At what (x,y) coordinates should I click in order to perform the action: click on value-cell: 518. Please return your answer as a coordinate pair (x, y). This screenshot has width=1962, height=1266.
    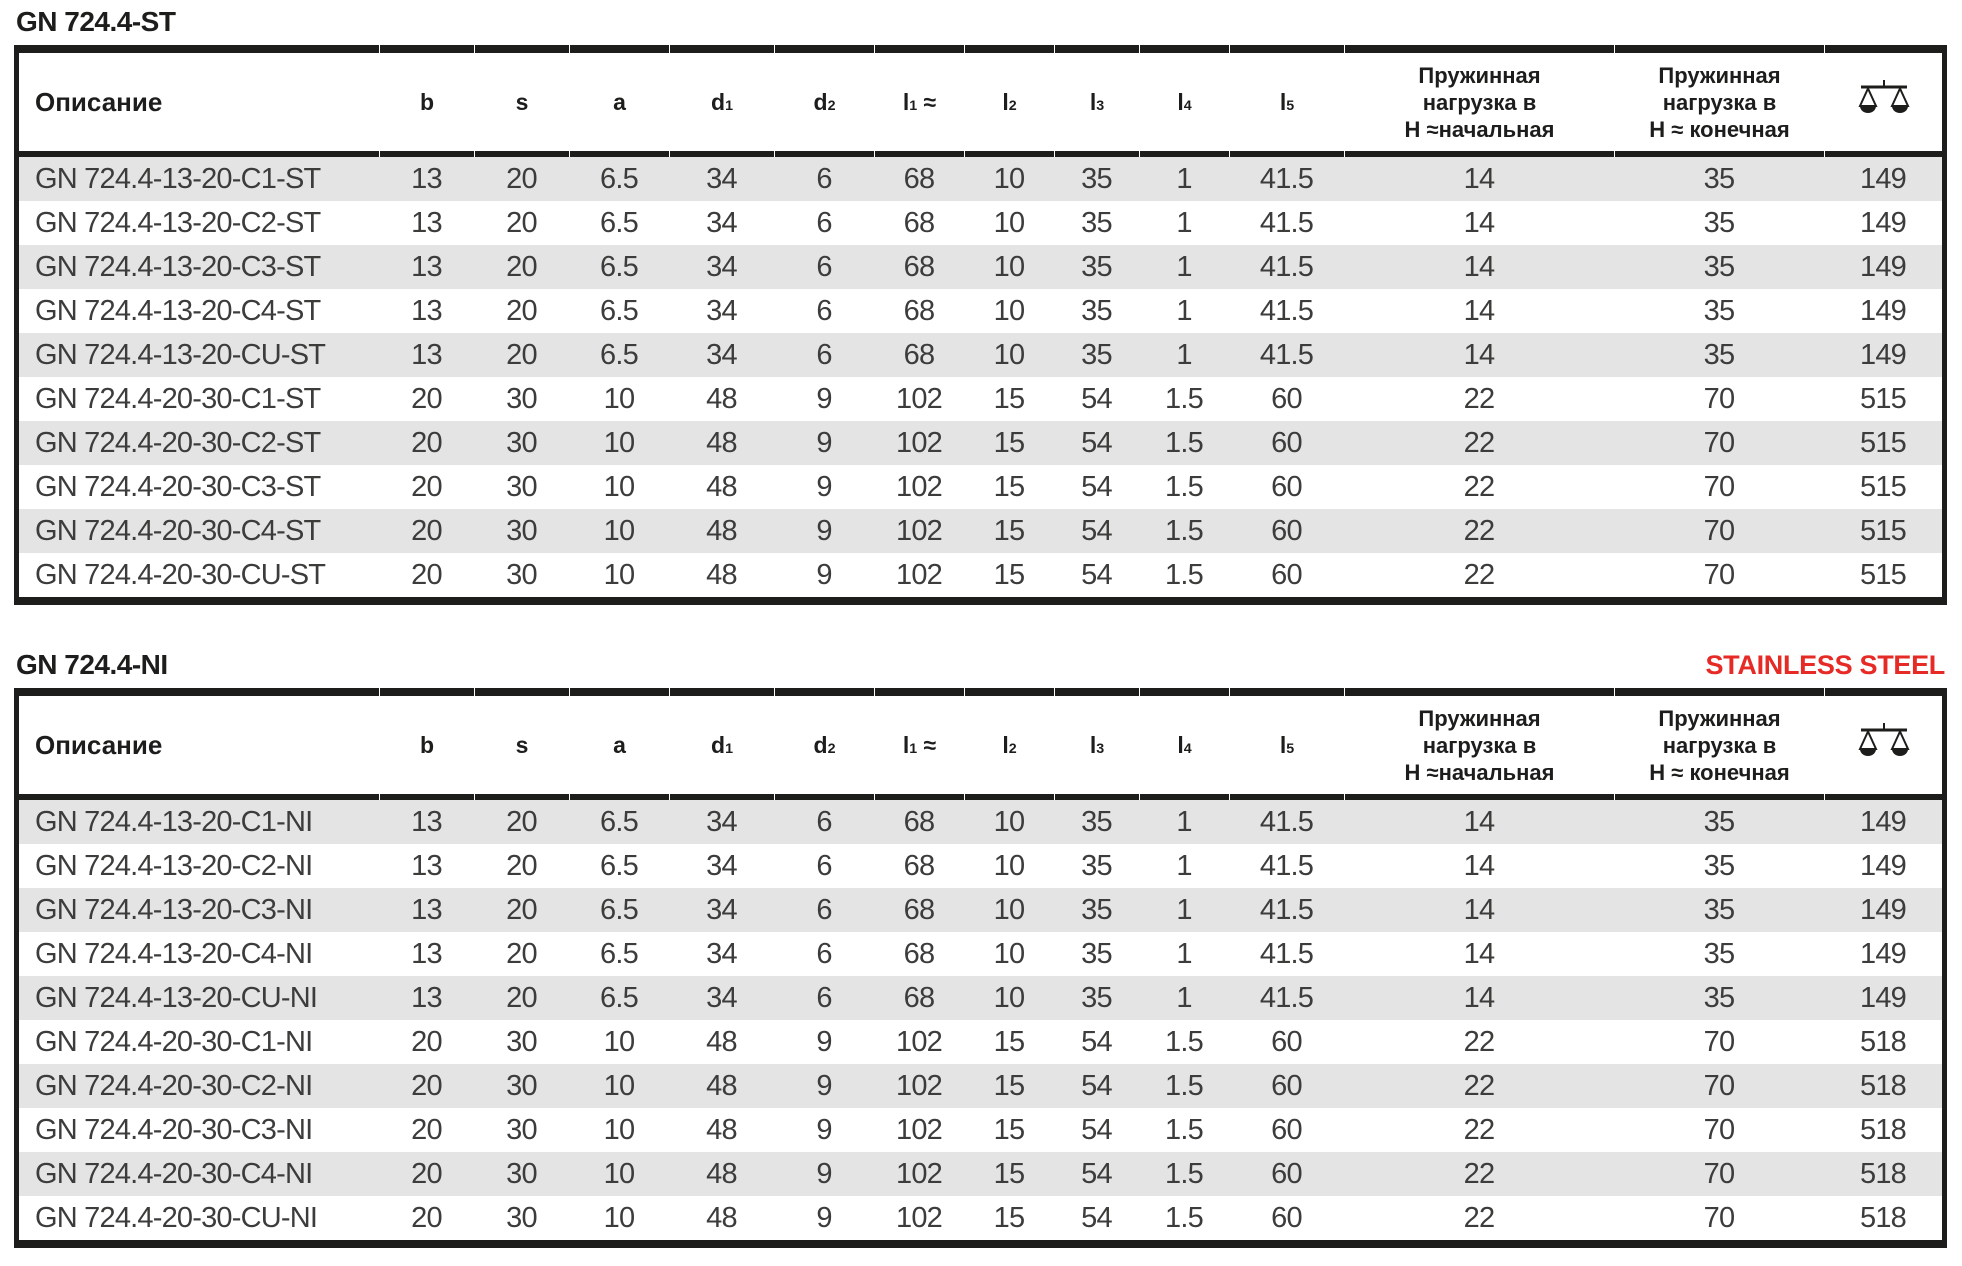
    Looking at the image, I should click on (1883, 1174).